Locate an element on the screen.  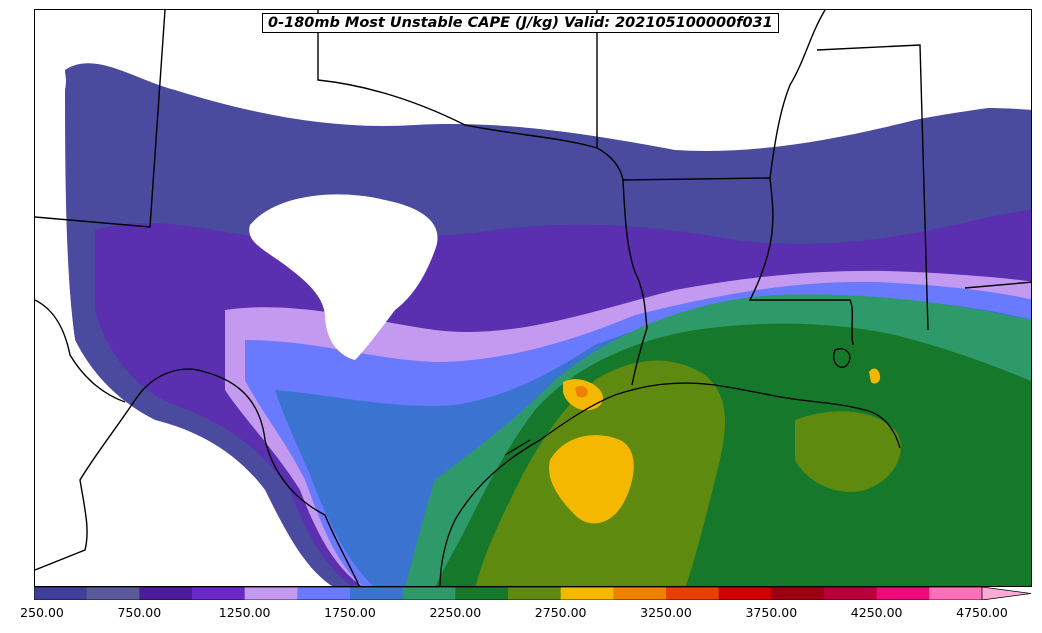
colorbar-tick-label: 2750.00 is located at coordinates (560, 612).